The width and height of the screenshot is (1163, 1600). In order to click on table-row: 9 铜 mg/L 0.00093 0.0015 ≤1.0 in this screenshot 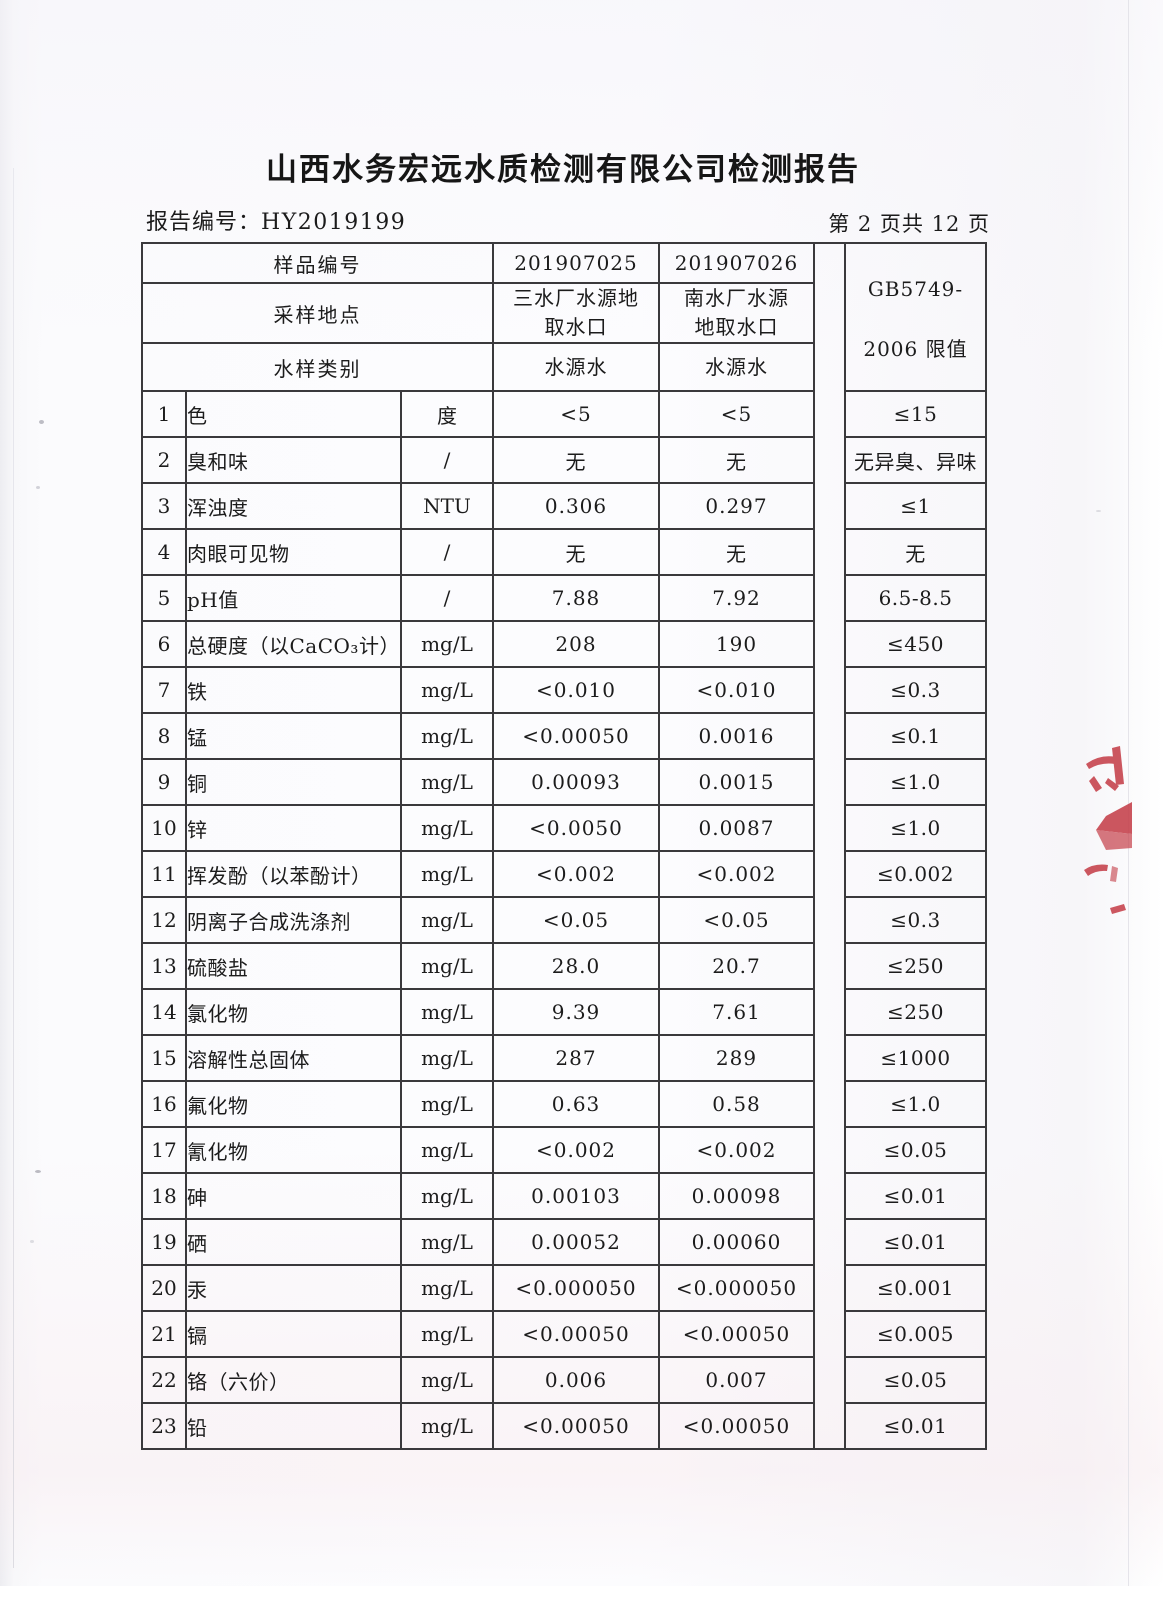, I will do `click(564, 782)`.